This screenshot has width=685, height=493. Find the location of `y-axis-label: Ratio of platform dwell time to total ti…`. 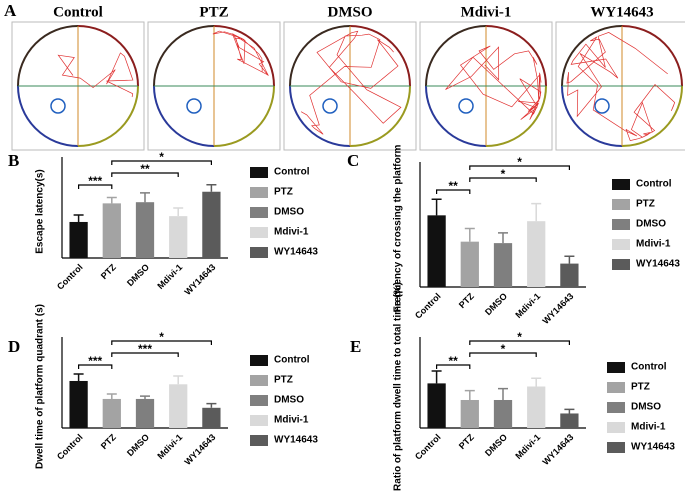

y-axis-label: Ratio of platform dwell time to total ti… is located at coordinates (398, 386).